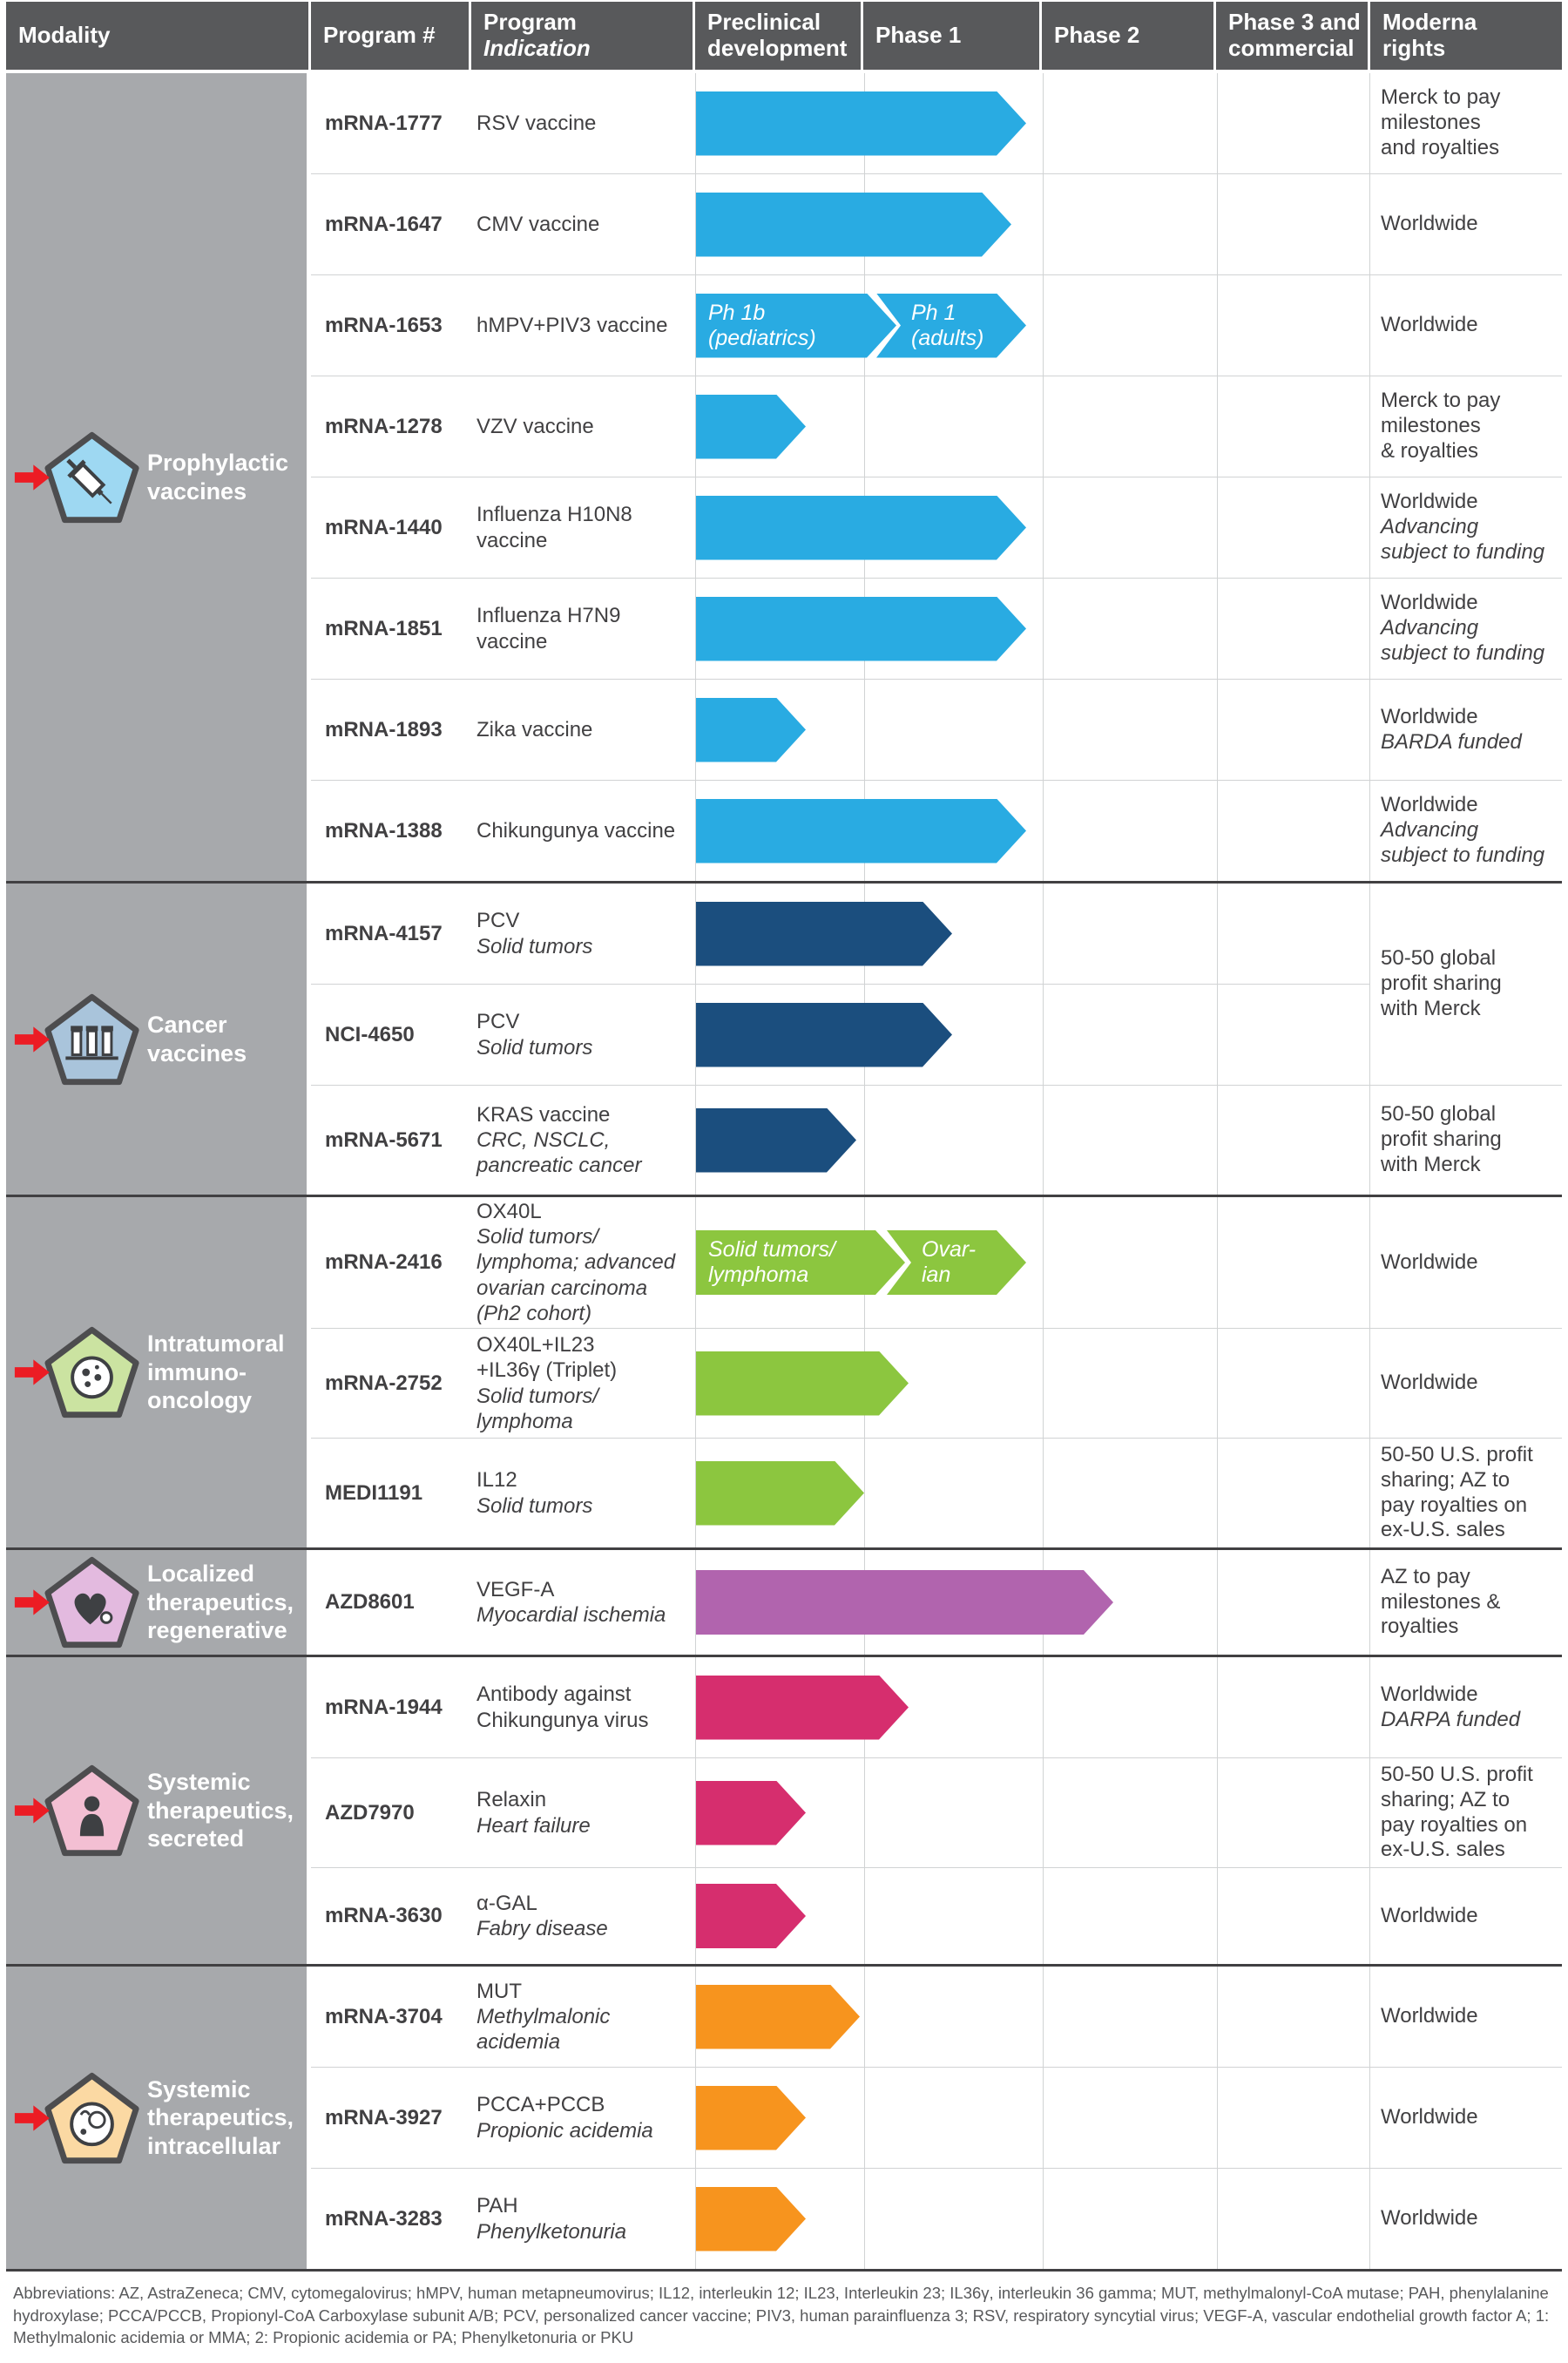 This screenshot has width=1568, height=2363. I want to click on indication-detail: Heart failure, so click(533, 1825).